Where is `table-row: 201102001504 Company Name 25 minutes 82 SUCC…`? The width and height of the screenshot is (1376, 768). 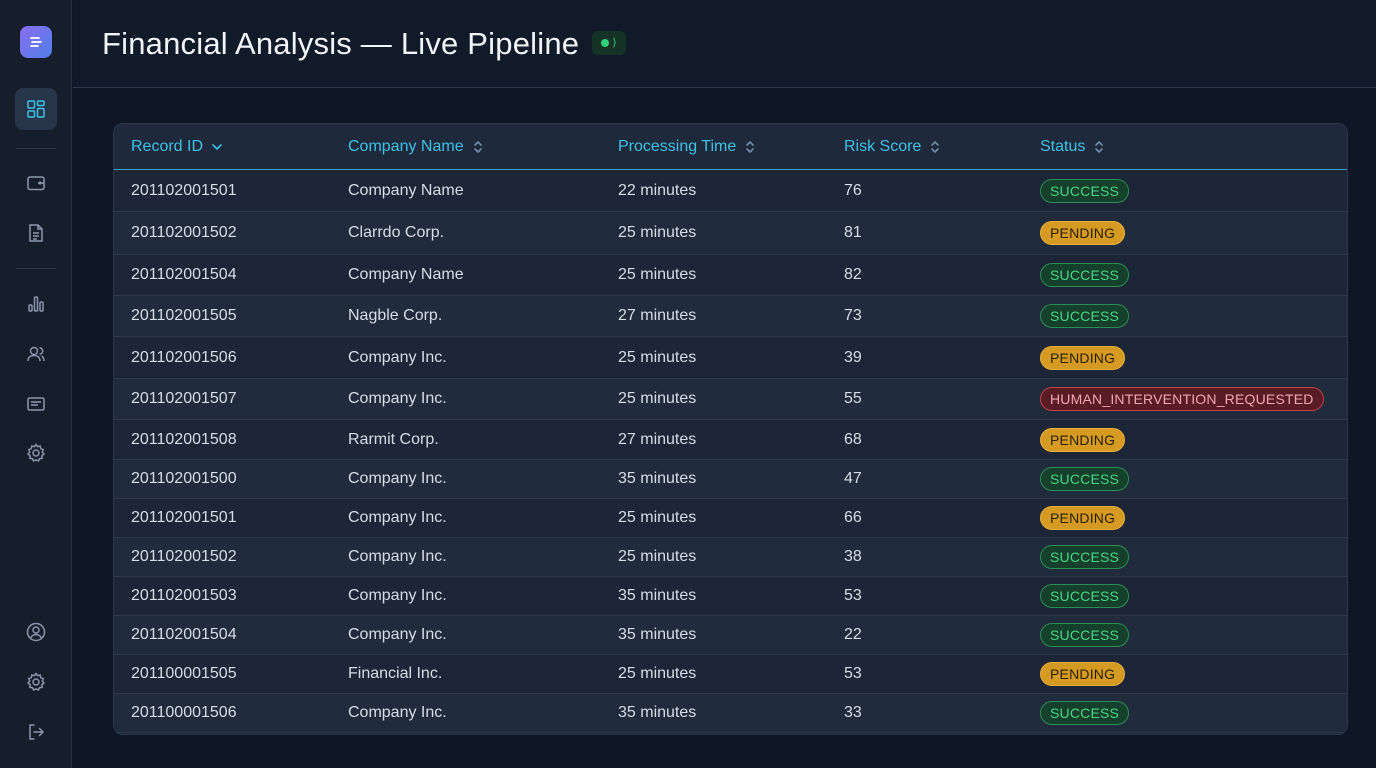
table-row: 201102001504 Company Name 25 minutes 82 SUCC… is located at coordinates (730, 275).